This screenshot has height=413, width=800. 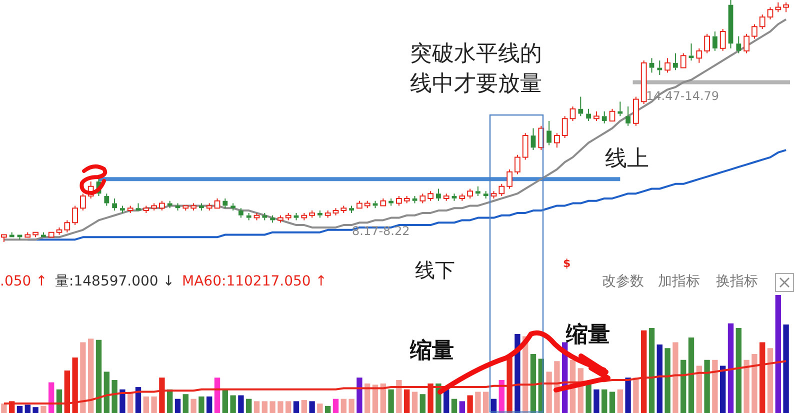 What do you see at coordinates (254, 282) in the screenshot?
I see `text: MA60:110217.050 ↑` at bounding box center [254, 282].